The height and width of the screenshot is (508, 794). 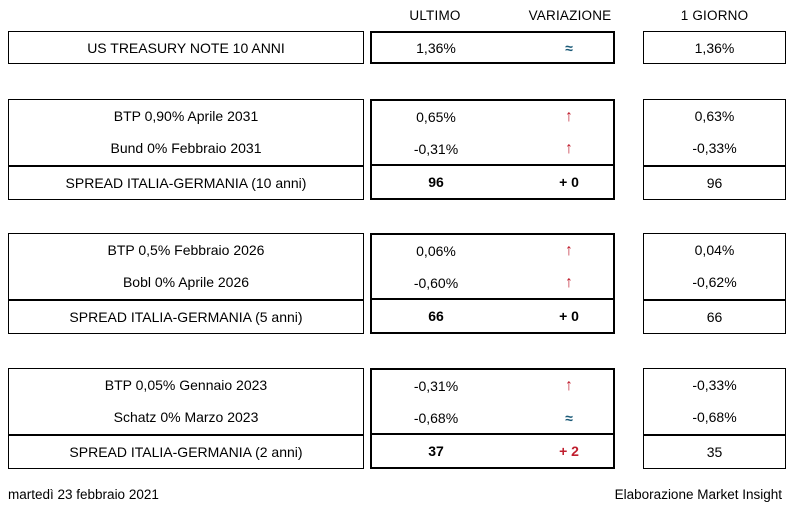 What do you see at coordinates (492, 181) in the screenshot?
I see `spread-row: 96 + 0` at bounding box center [492, 181].